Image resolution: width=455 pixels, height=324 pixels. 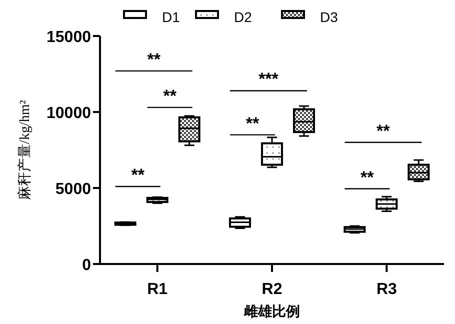 What do you see at coordinates (243, 17) in the screenshot?
I see `legend-label: D2` at bounding box center [243, 17].